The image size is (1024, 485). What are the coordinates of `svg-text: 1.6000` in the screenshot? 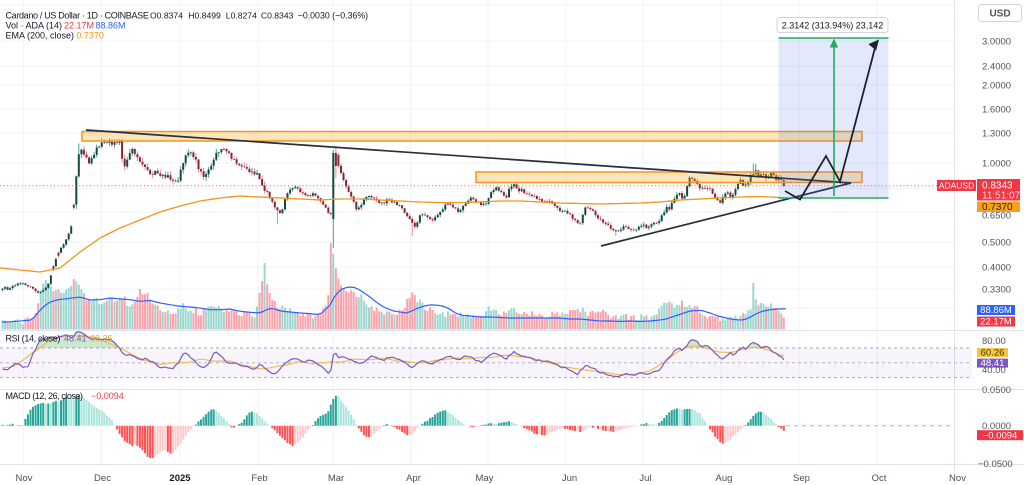 It's located at (996, 110).